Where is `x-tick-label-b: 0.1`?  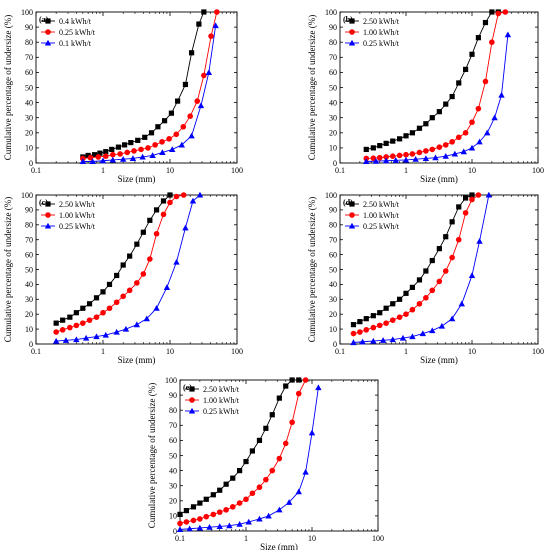 x-tick-label-b: 0.1 is located at coordinates (340, 170).